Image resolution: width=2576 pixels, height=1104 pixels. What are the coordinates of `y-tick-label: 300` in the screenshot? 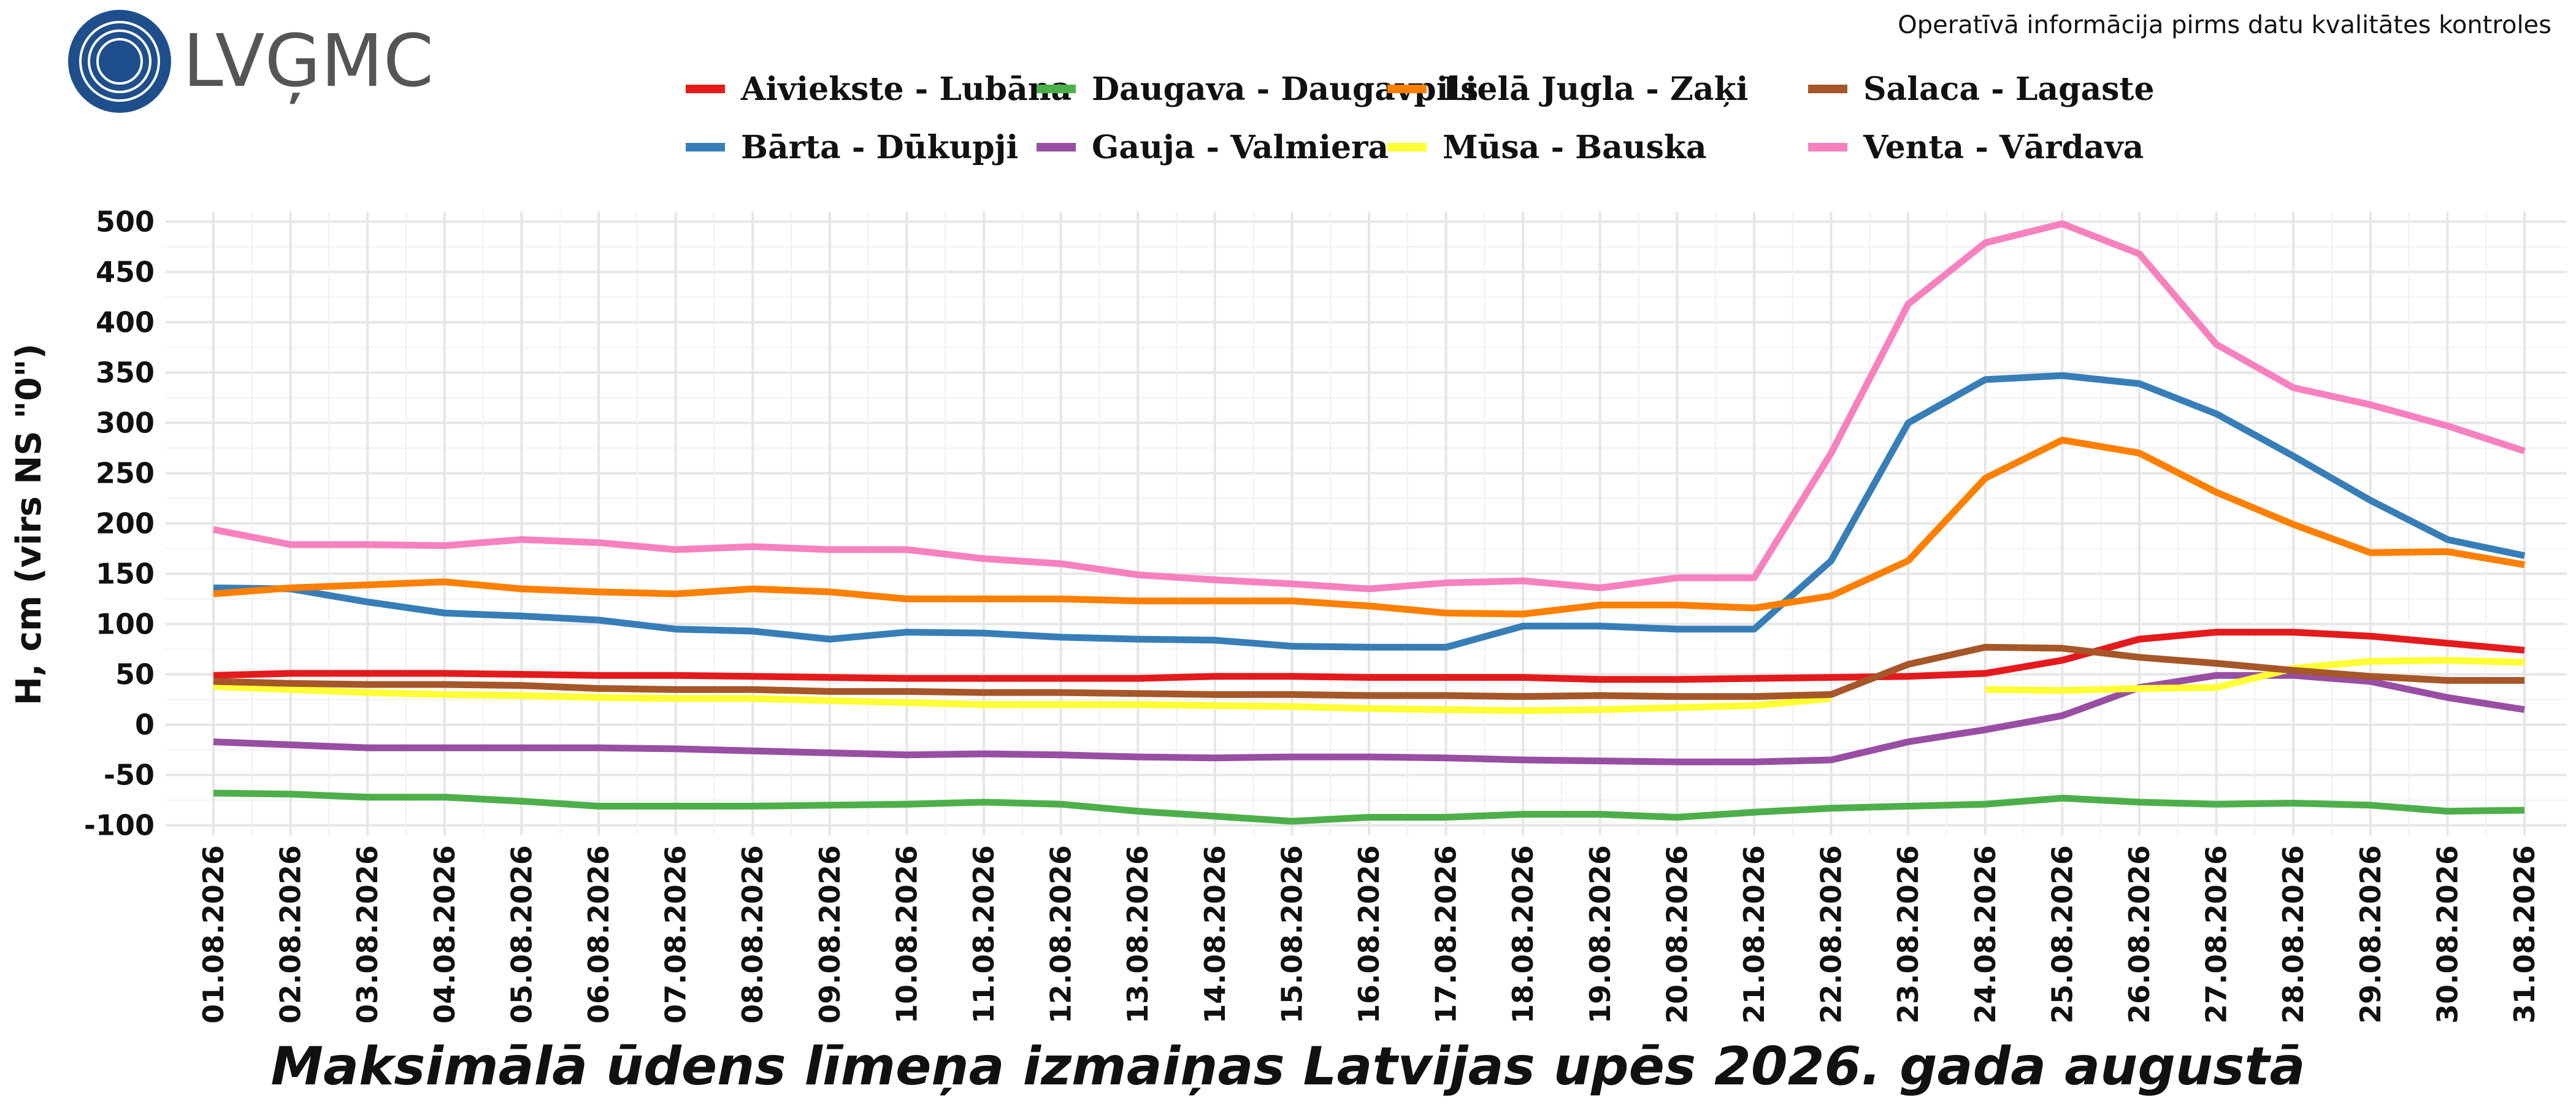 It's located at (125, 422).